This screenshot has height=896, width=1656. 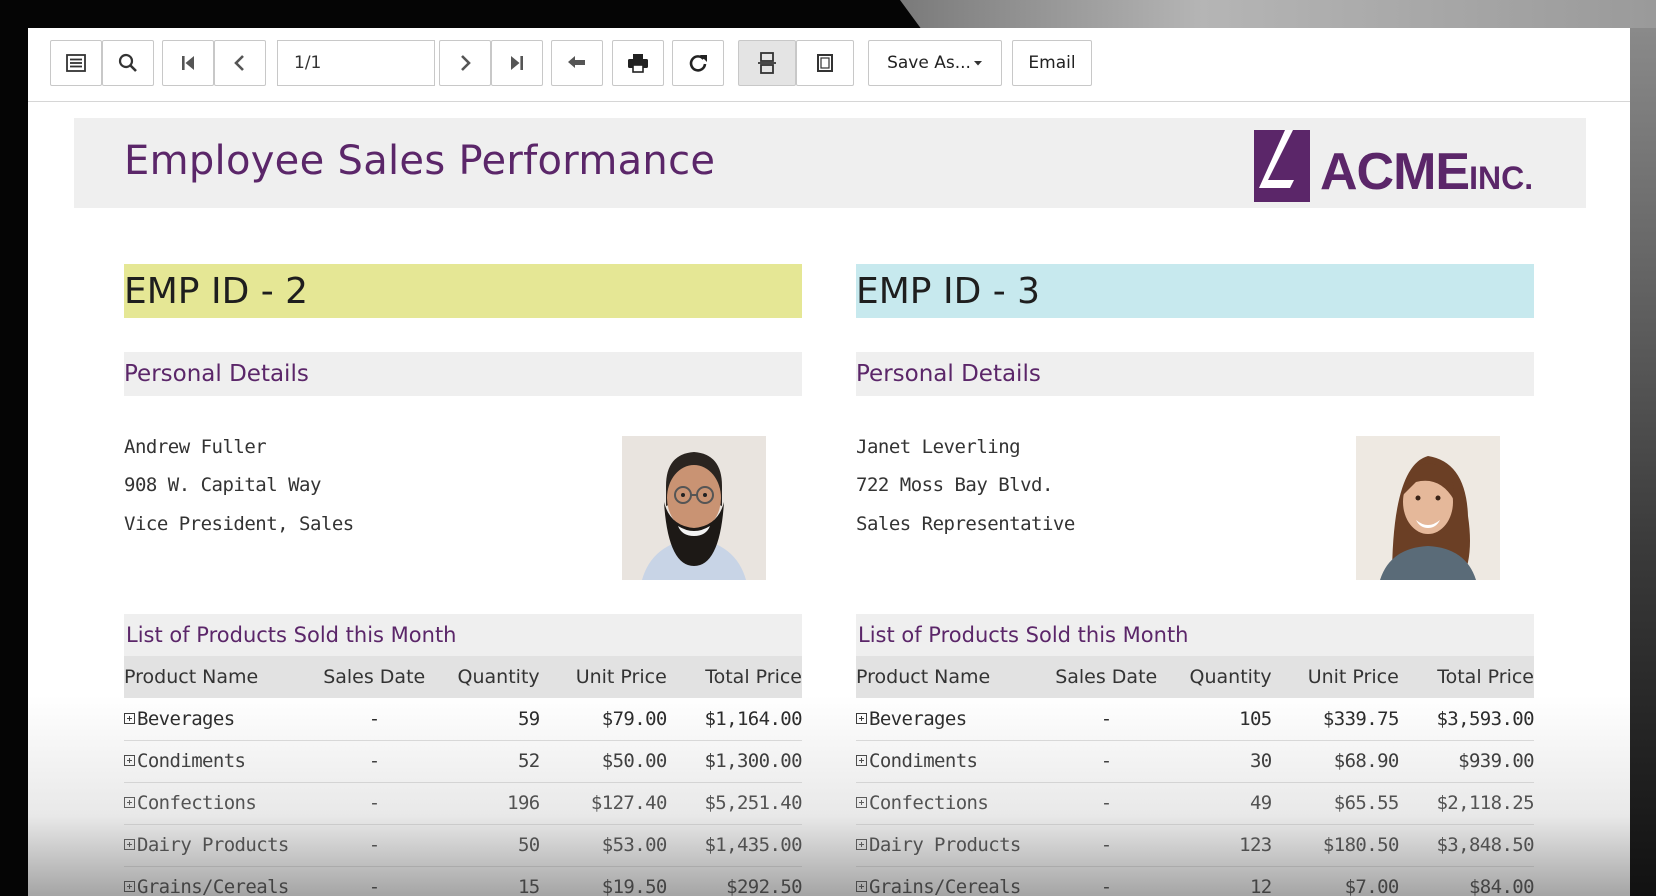 I want to click on chevron-left-icon, so click(x=239, y=63).